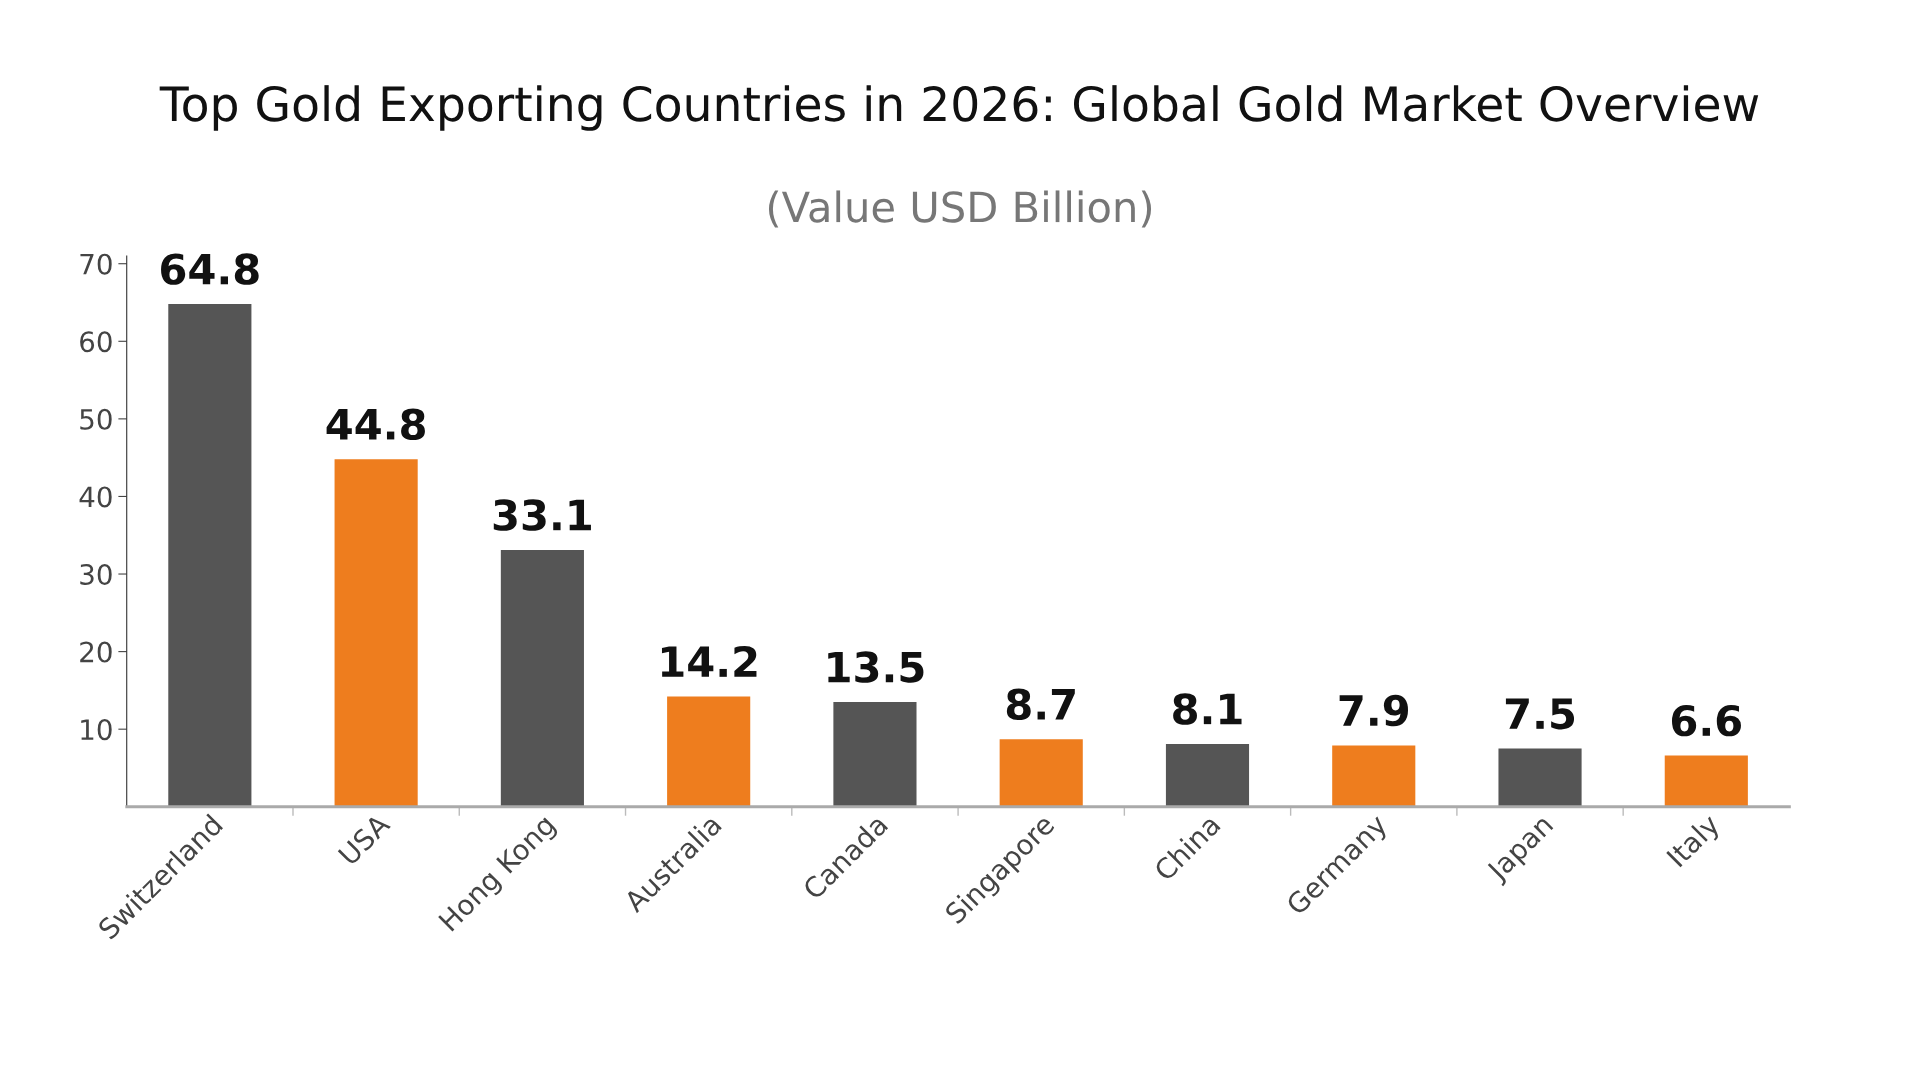 Image resolution: width=1920 pixels, height=1080 pixels. What do you see at coordinates (876, 667) in the screenshot?
I see `data-label: 13.5` at bounding box center [876, 667].